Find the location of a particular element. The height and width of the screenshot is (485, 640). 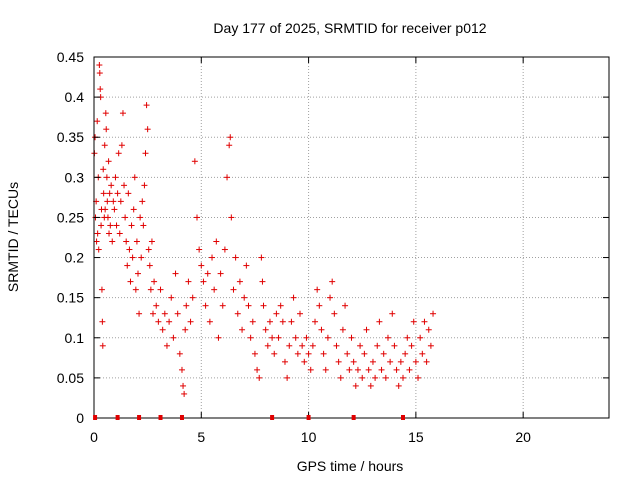

y-tick-label: 0.05 is located at coordinates (70, 378).